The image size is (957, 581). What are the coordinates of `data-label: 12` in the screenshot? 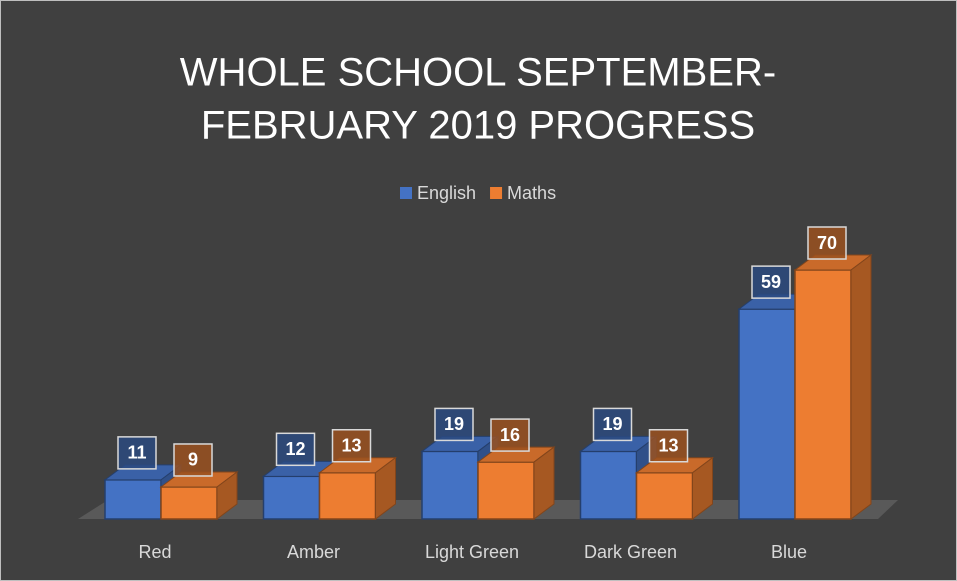 It's located at (295, 449).